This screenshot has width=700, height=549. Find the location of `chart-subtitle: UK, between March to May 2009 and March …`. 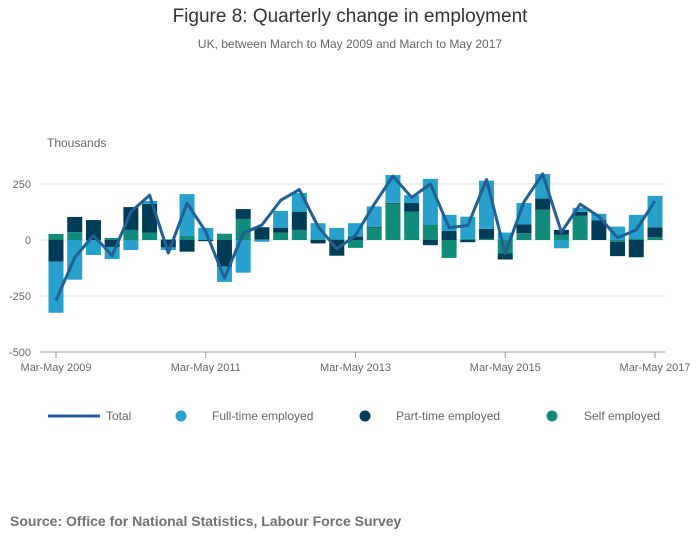

chart-subtitle: UK, between March to May 2009 and March … is located at coordinates (350, 44).